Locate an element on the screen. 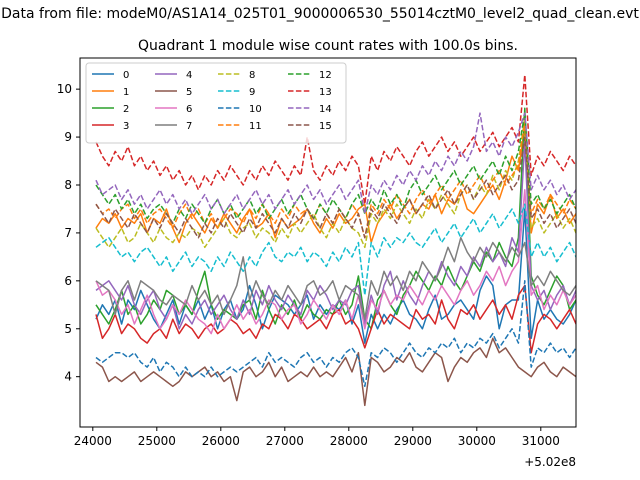 The height and width of the screenshot is (480, 640). legend-label-7: 7 is located at coordinates (189, 126).